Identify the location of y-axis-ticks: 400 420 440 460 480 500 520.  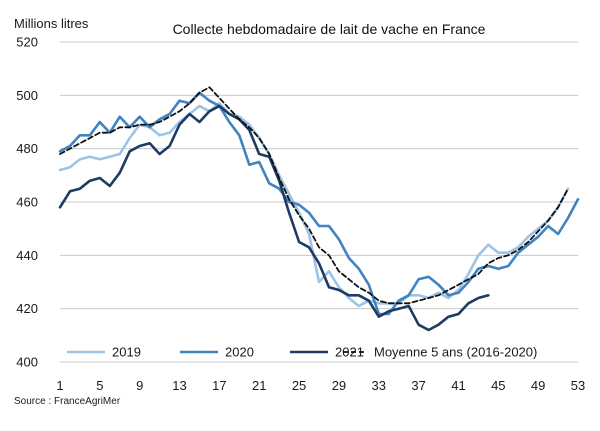
(27, 202).